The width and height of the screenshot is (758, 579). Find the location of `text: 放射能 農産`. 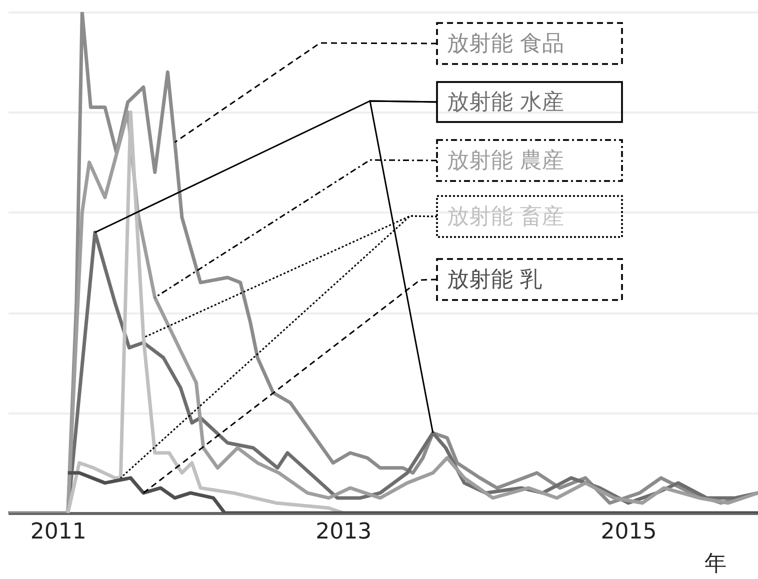

text: 放射能 農産 is located at coordinates (505, 161).